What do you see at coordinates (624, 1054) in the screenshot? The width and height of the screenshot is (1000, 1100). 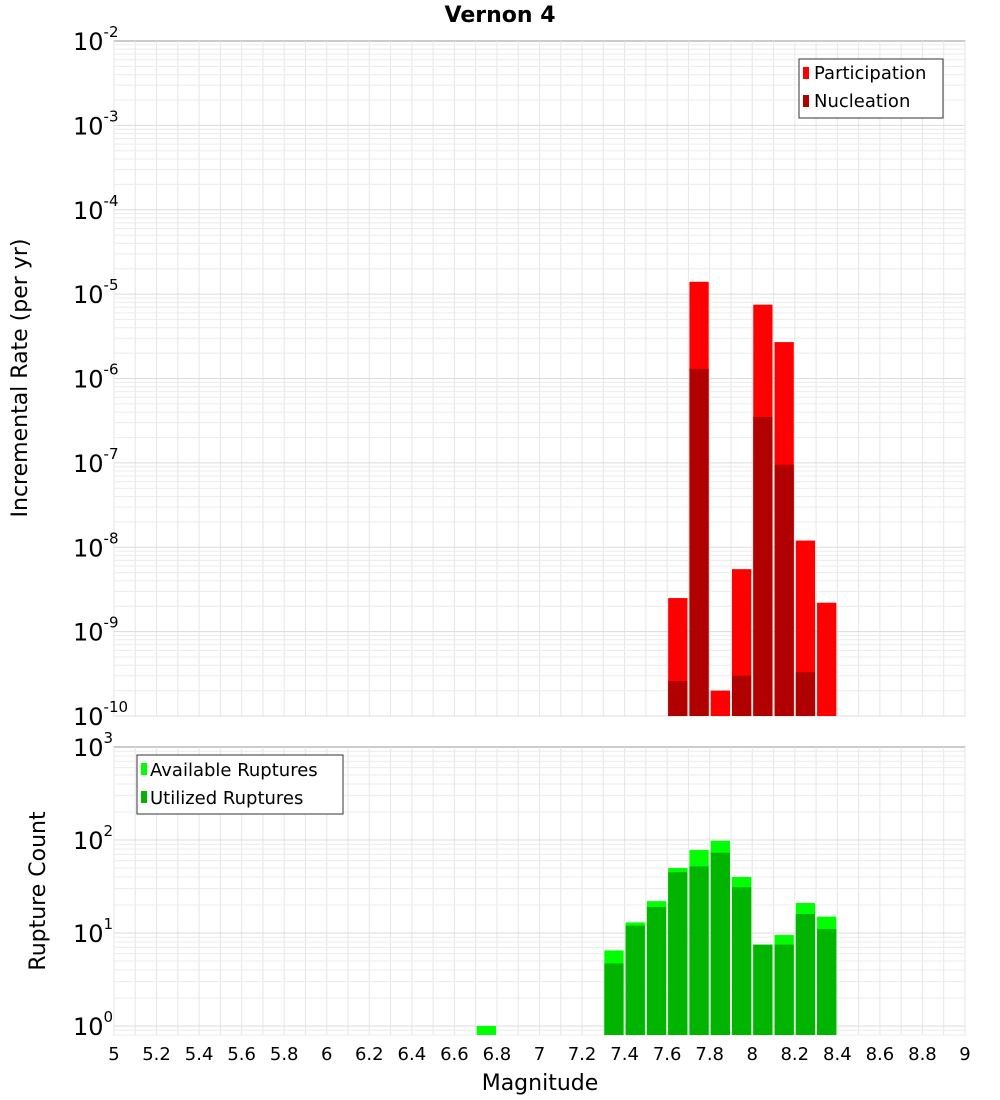 I see `x-tick-label: 7.4` at bounding box center [624, 1054].